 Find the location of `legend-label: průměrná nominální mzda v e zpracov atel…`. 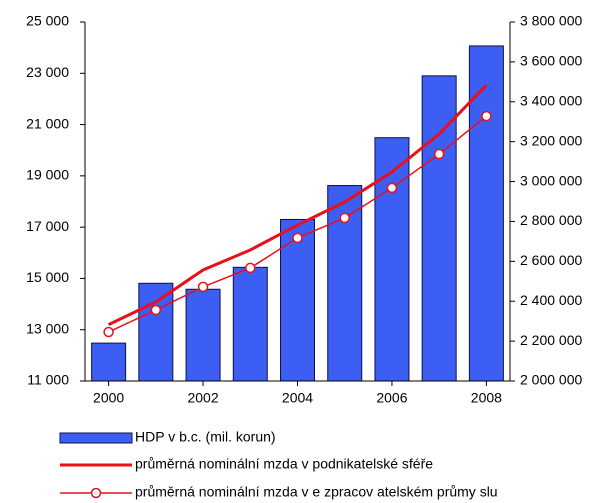

legend-label: průměrná nominální mzda v e zpracov atel… is located at coordinates (316, 492).